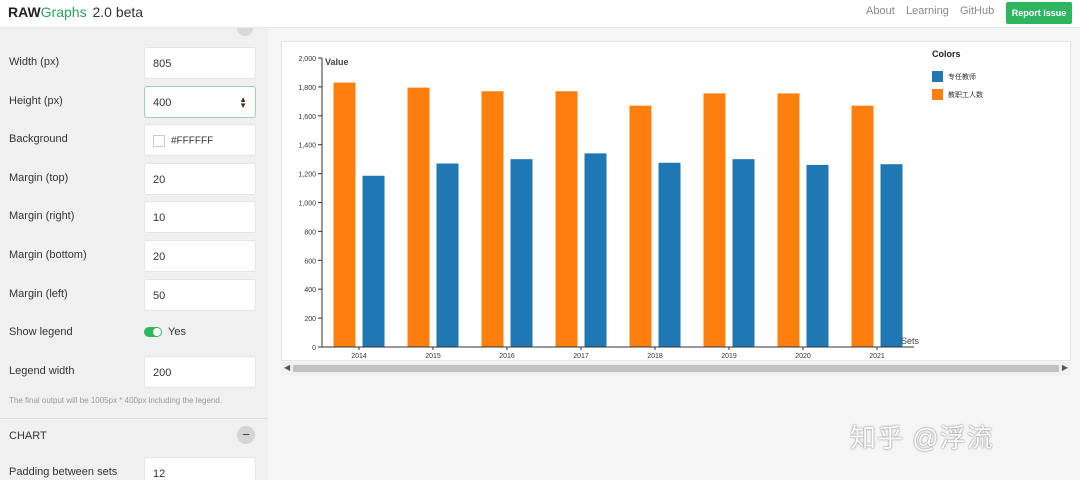  What do you see at coordinates (63, 472) in the screenshot?
I see `padding-label: Padding between sets` at bounding box center [63, 472].